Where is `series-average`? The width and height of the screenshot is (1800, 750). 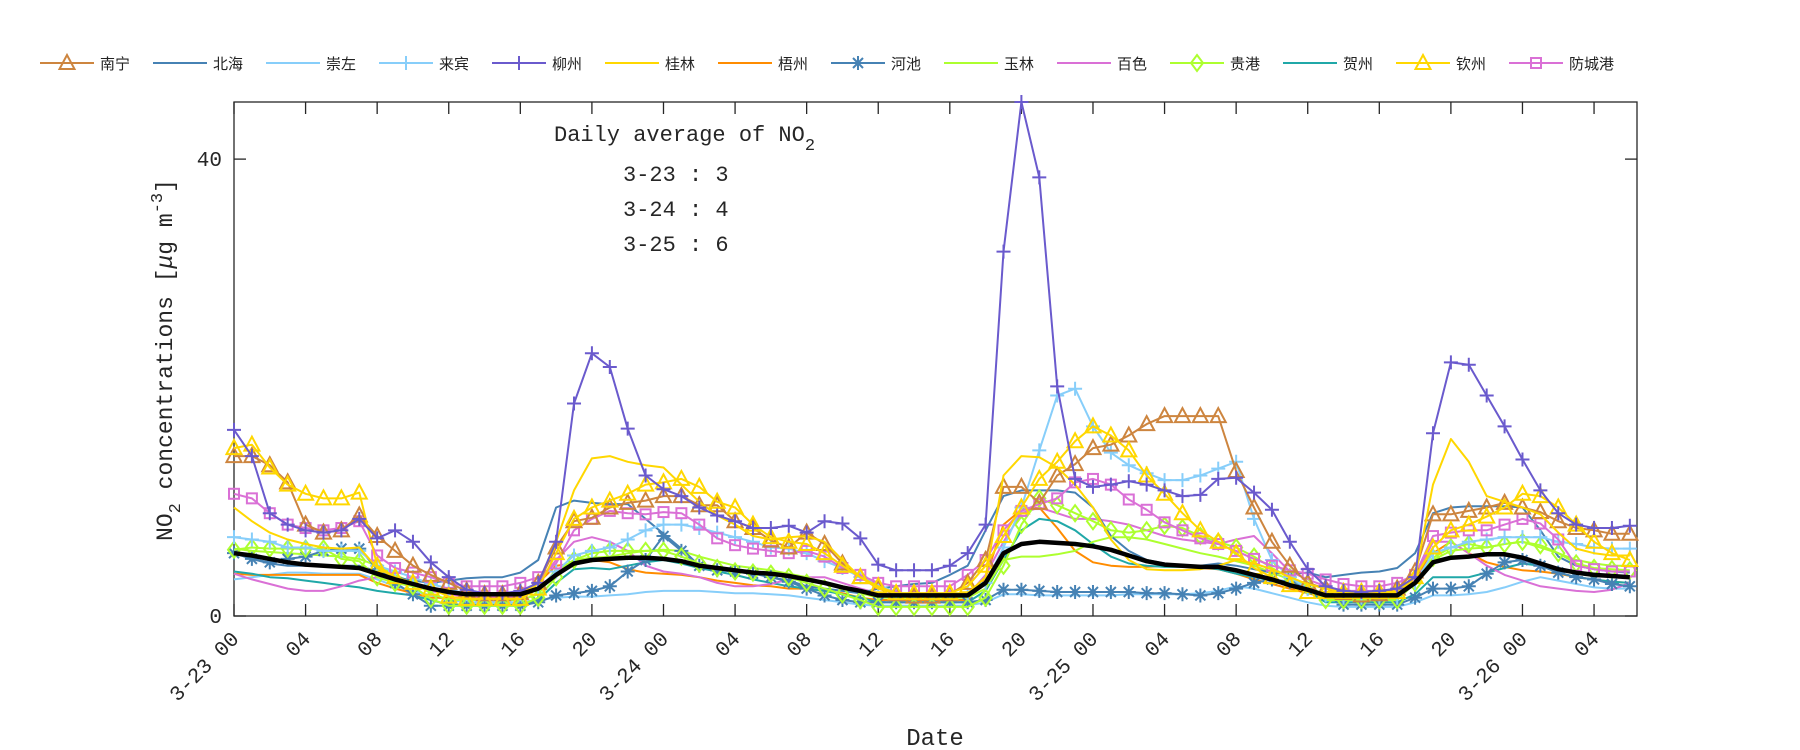
series-average is located at coordinates (931, 568).